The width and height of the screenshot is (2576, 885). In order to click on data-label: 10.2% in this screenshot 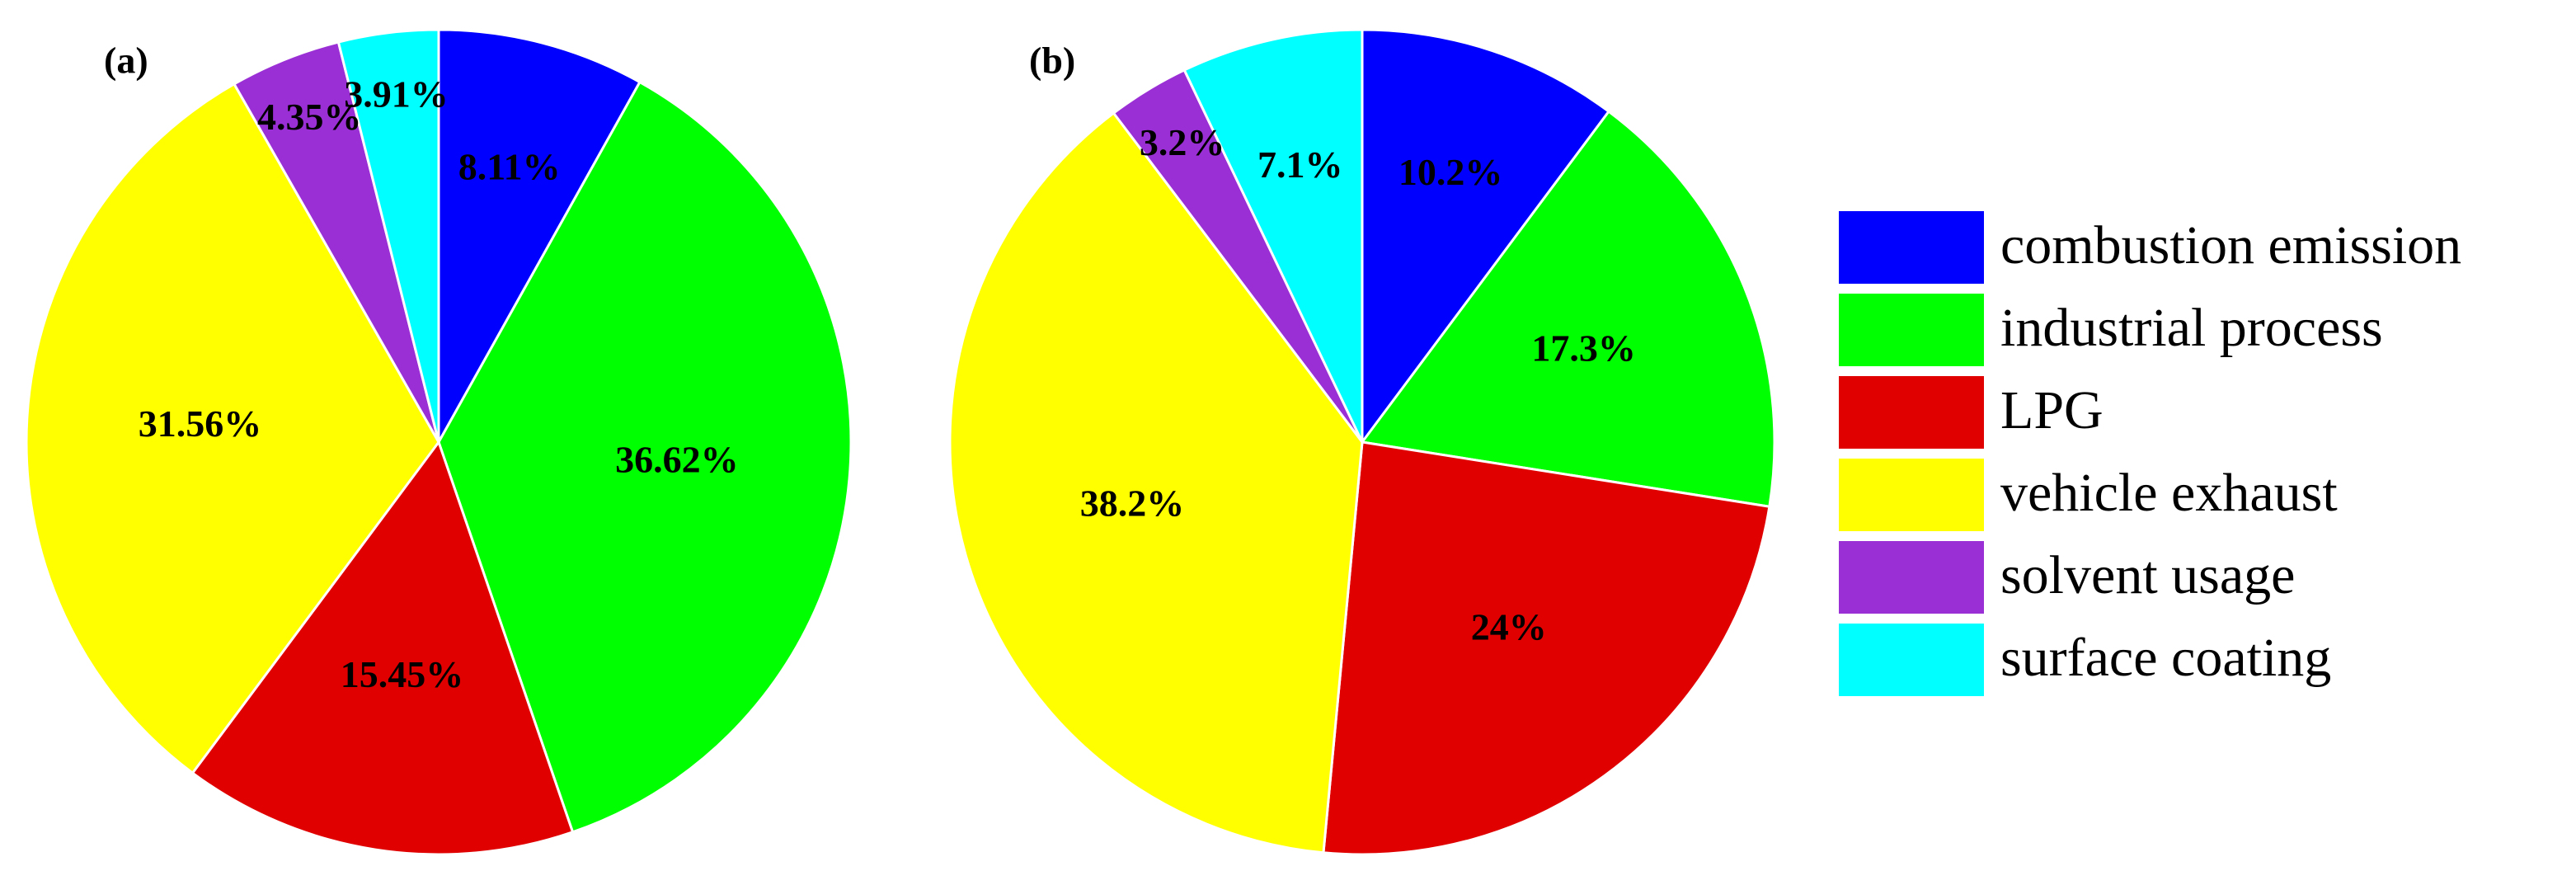, I will do `click(1450, 172)`.